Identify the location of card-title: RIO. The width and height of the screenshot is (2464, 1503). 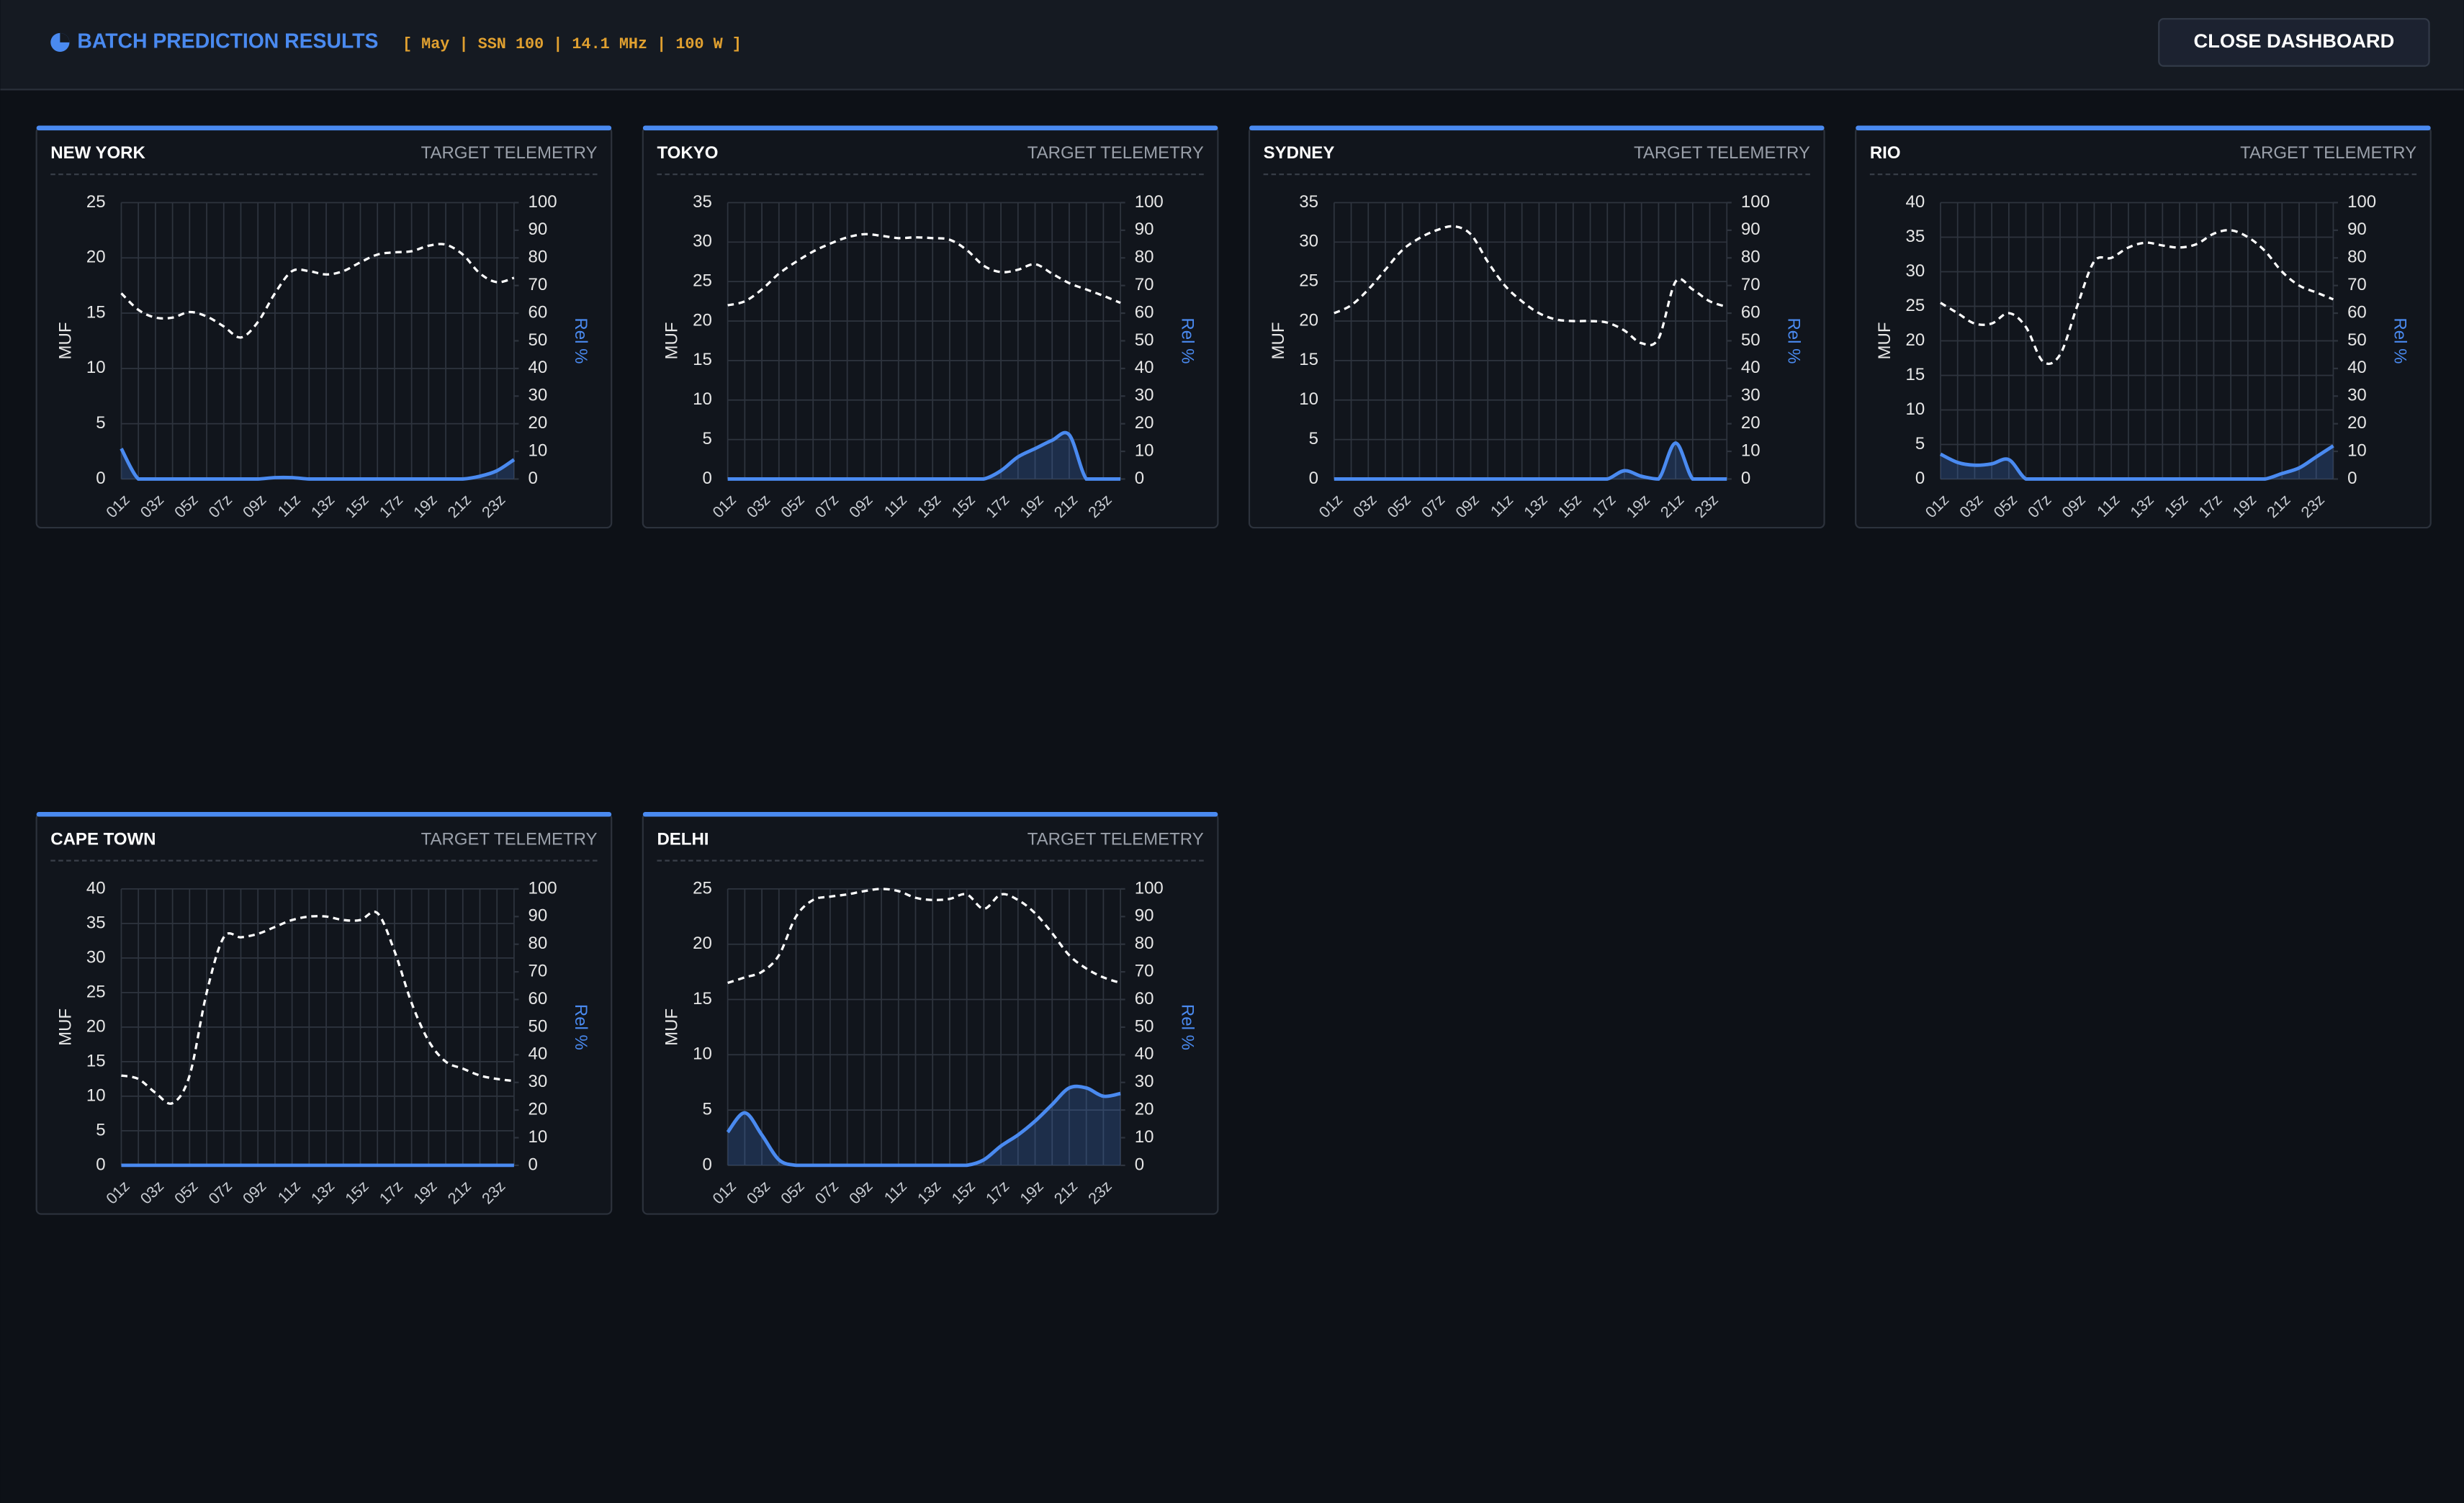
(1885, 153).